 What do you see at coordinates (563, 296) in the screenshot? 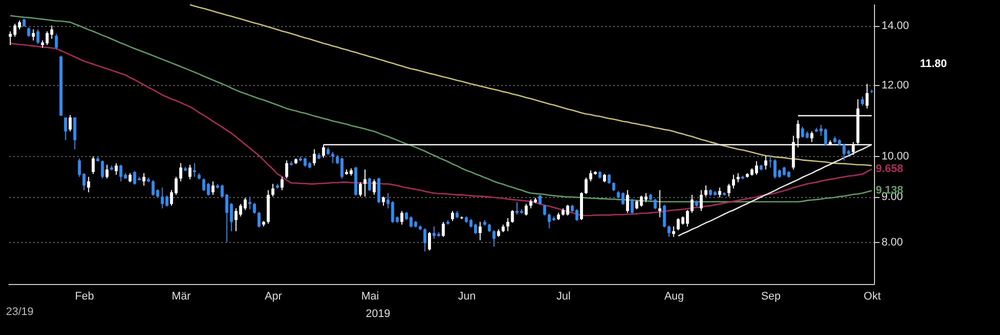
I see `x-tick-label: Jul` at bounding box center [563, 296].